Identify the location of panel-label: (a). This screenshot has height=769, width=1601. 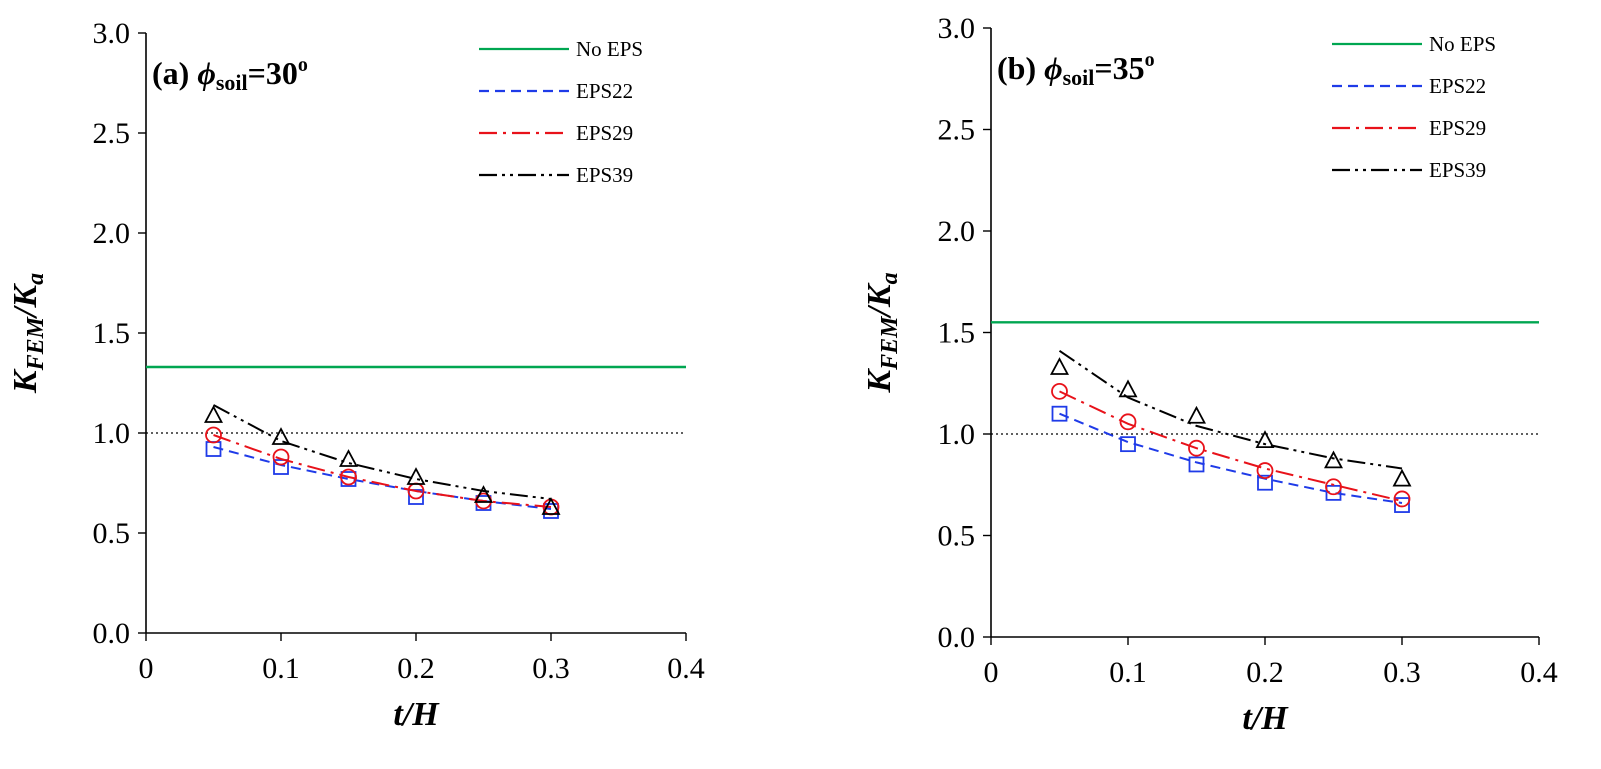
(174, 73).